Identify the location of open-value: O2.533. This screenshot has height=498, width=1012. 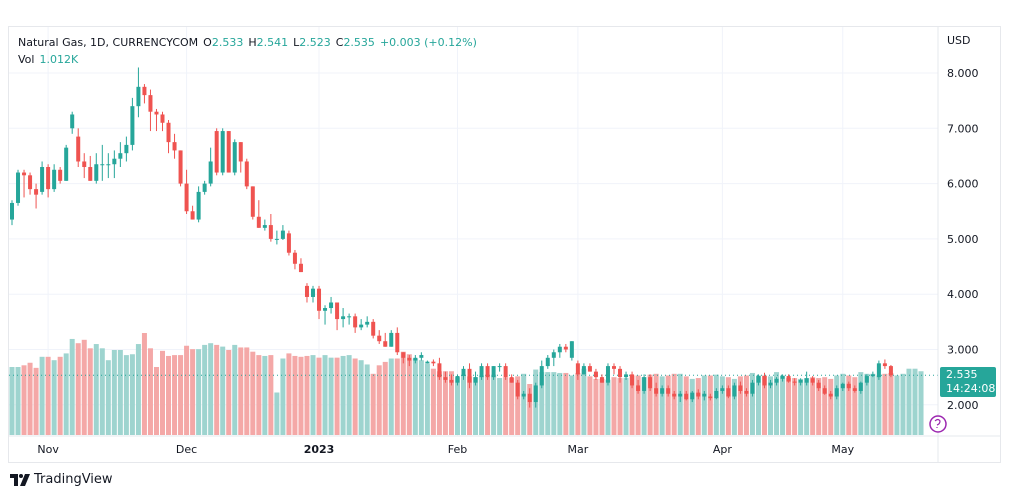
(223, 42).